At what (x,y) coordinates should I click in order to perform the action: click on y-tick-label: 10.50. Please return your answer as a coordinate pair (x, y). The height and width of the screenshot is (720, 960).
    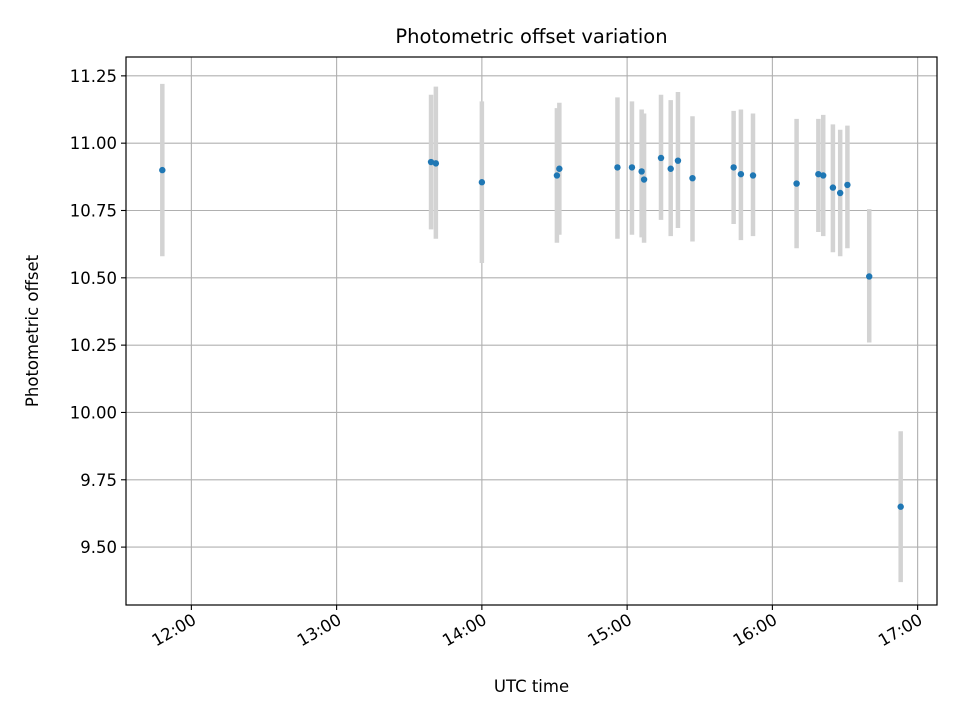
    Looking at the image, I should click on (93, 278).